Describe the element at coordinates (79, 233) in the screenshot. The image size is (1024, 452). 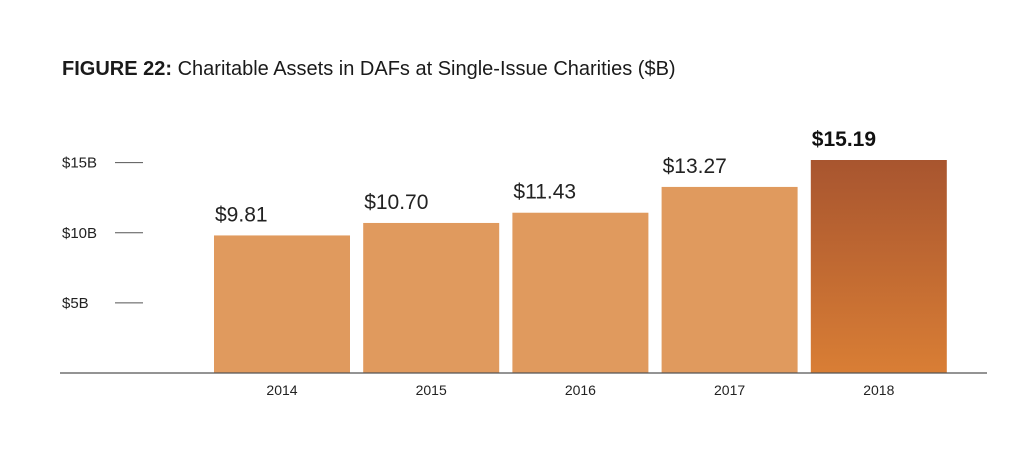
I see `y-tick-label: $10B` at that location.